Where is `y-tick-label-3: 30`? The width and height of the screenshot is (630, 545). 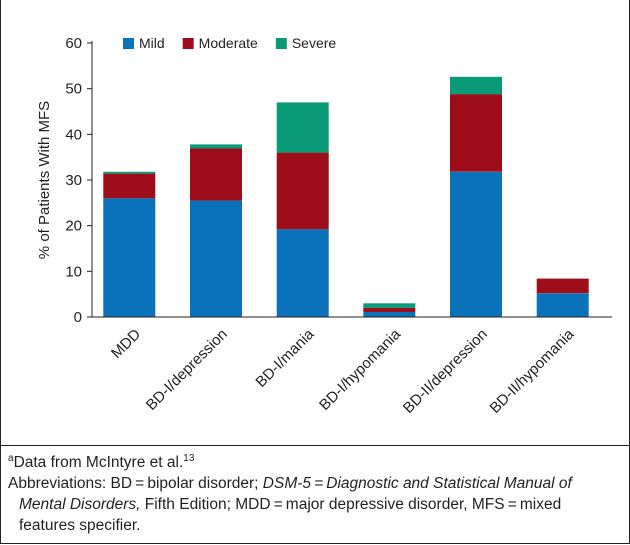 y-tick-label-3: 30 is located at coordinates (73, 180).